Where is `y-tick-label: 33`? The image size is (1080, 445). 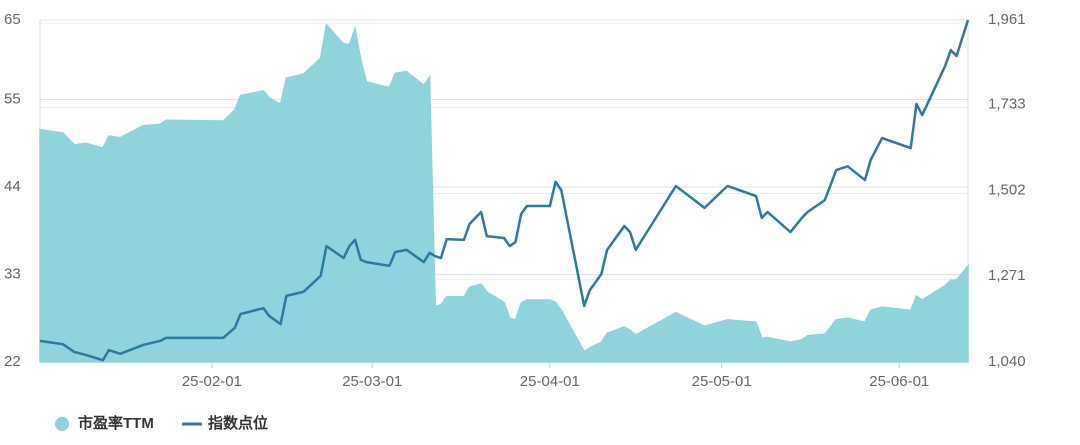 y-tick-label: 33 is located at coordinates (12, 273).